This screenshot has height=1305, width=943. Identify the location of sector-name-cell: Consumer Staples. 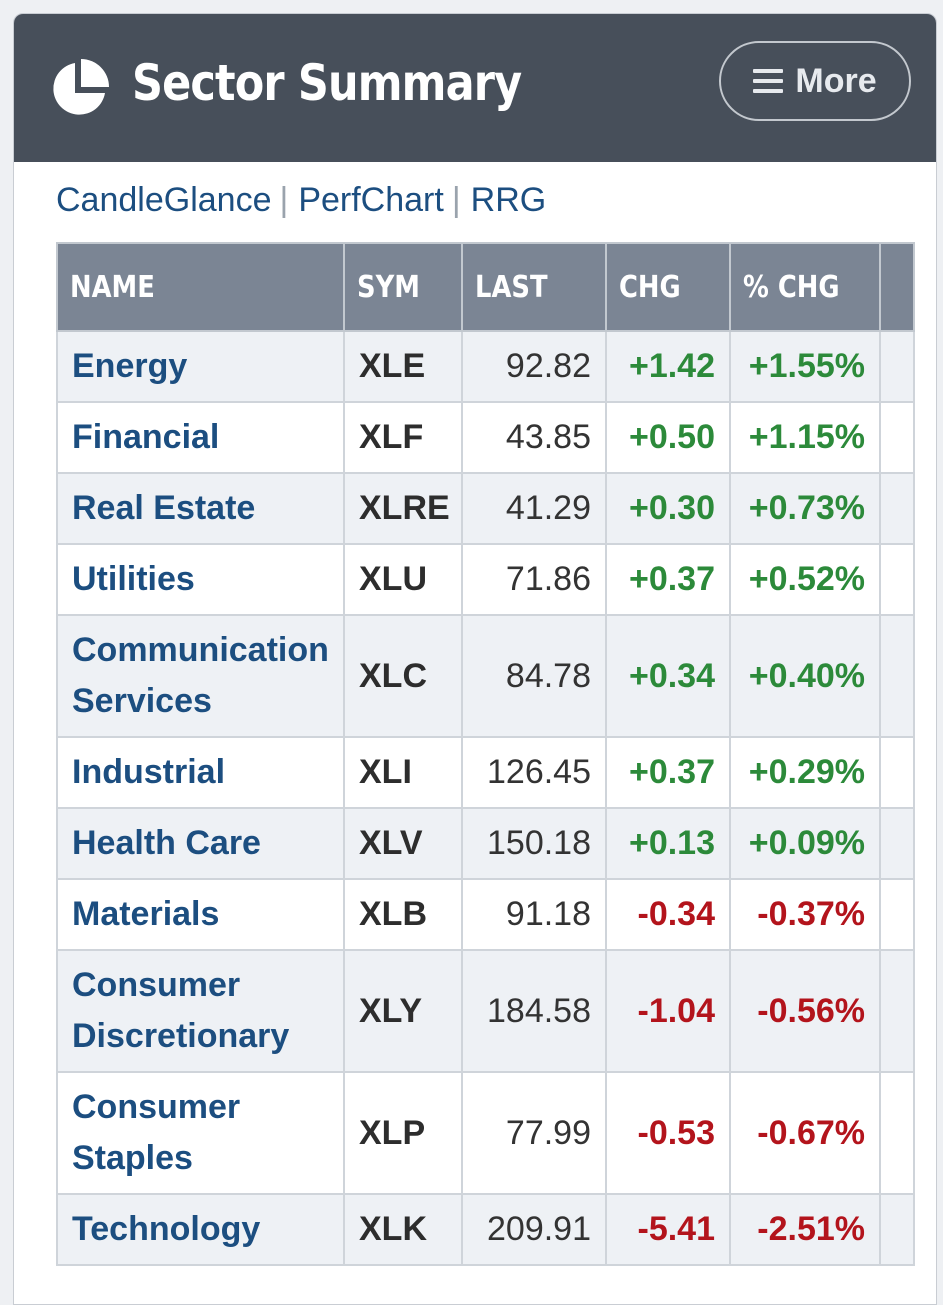
(200, 1133).